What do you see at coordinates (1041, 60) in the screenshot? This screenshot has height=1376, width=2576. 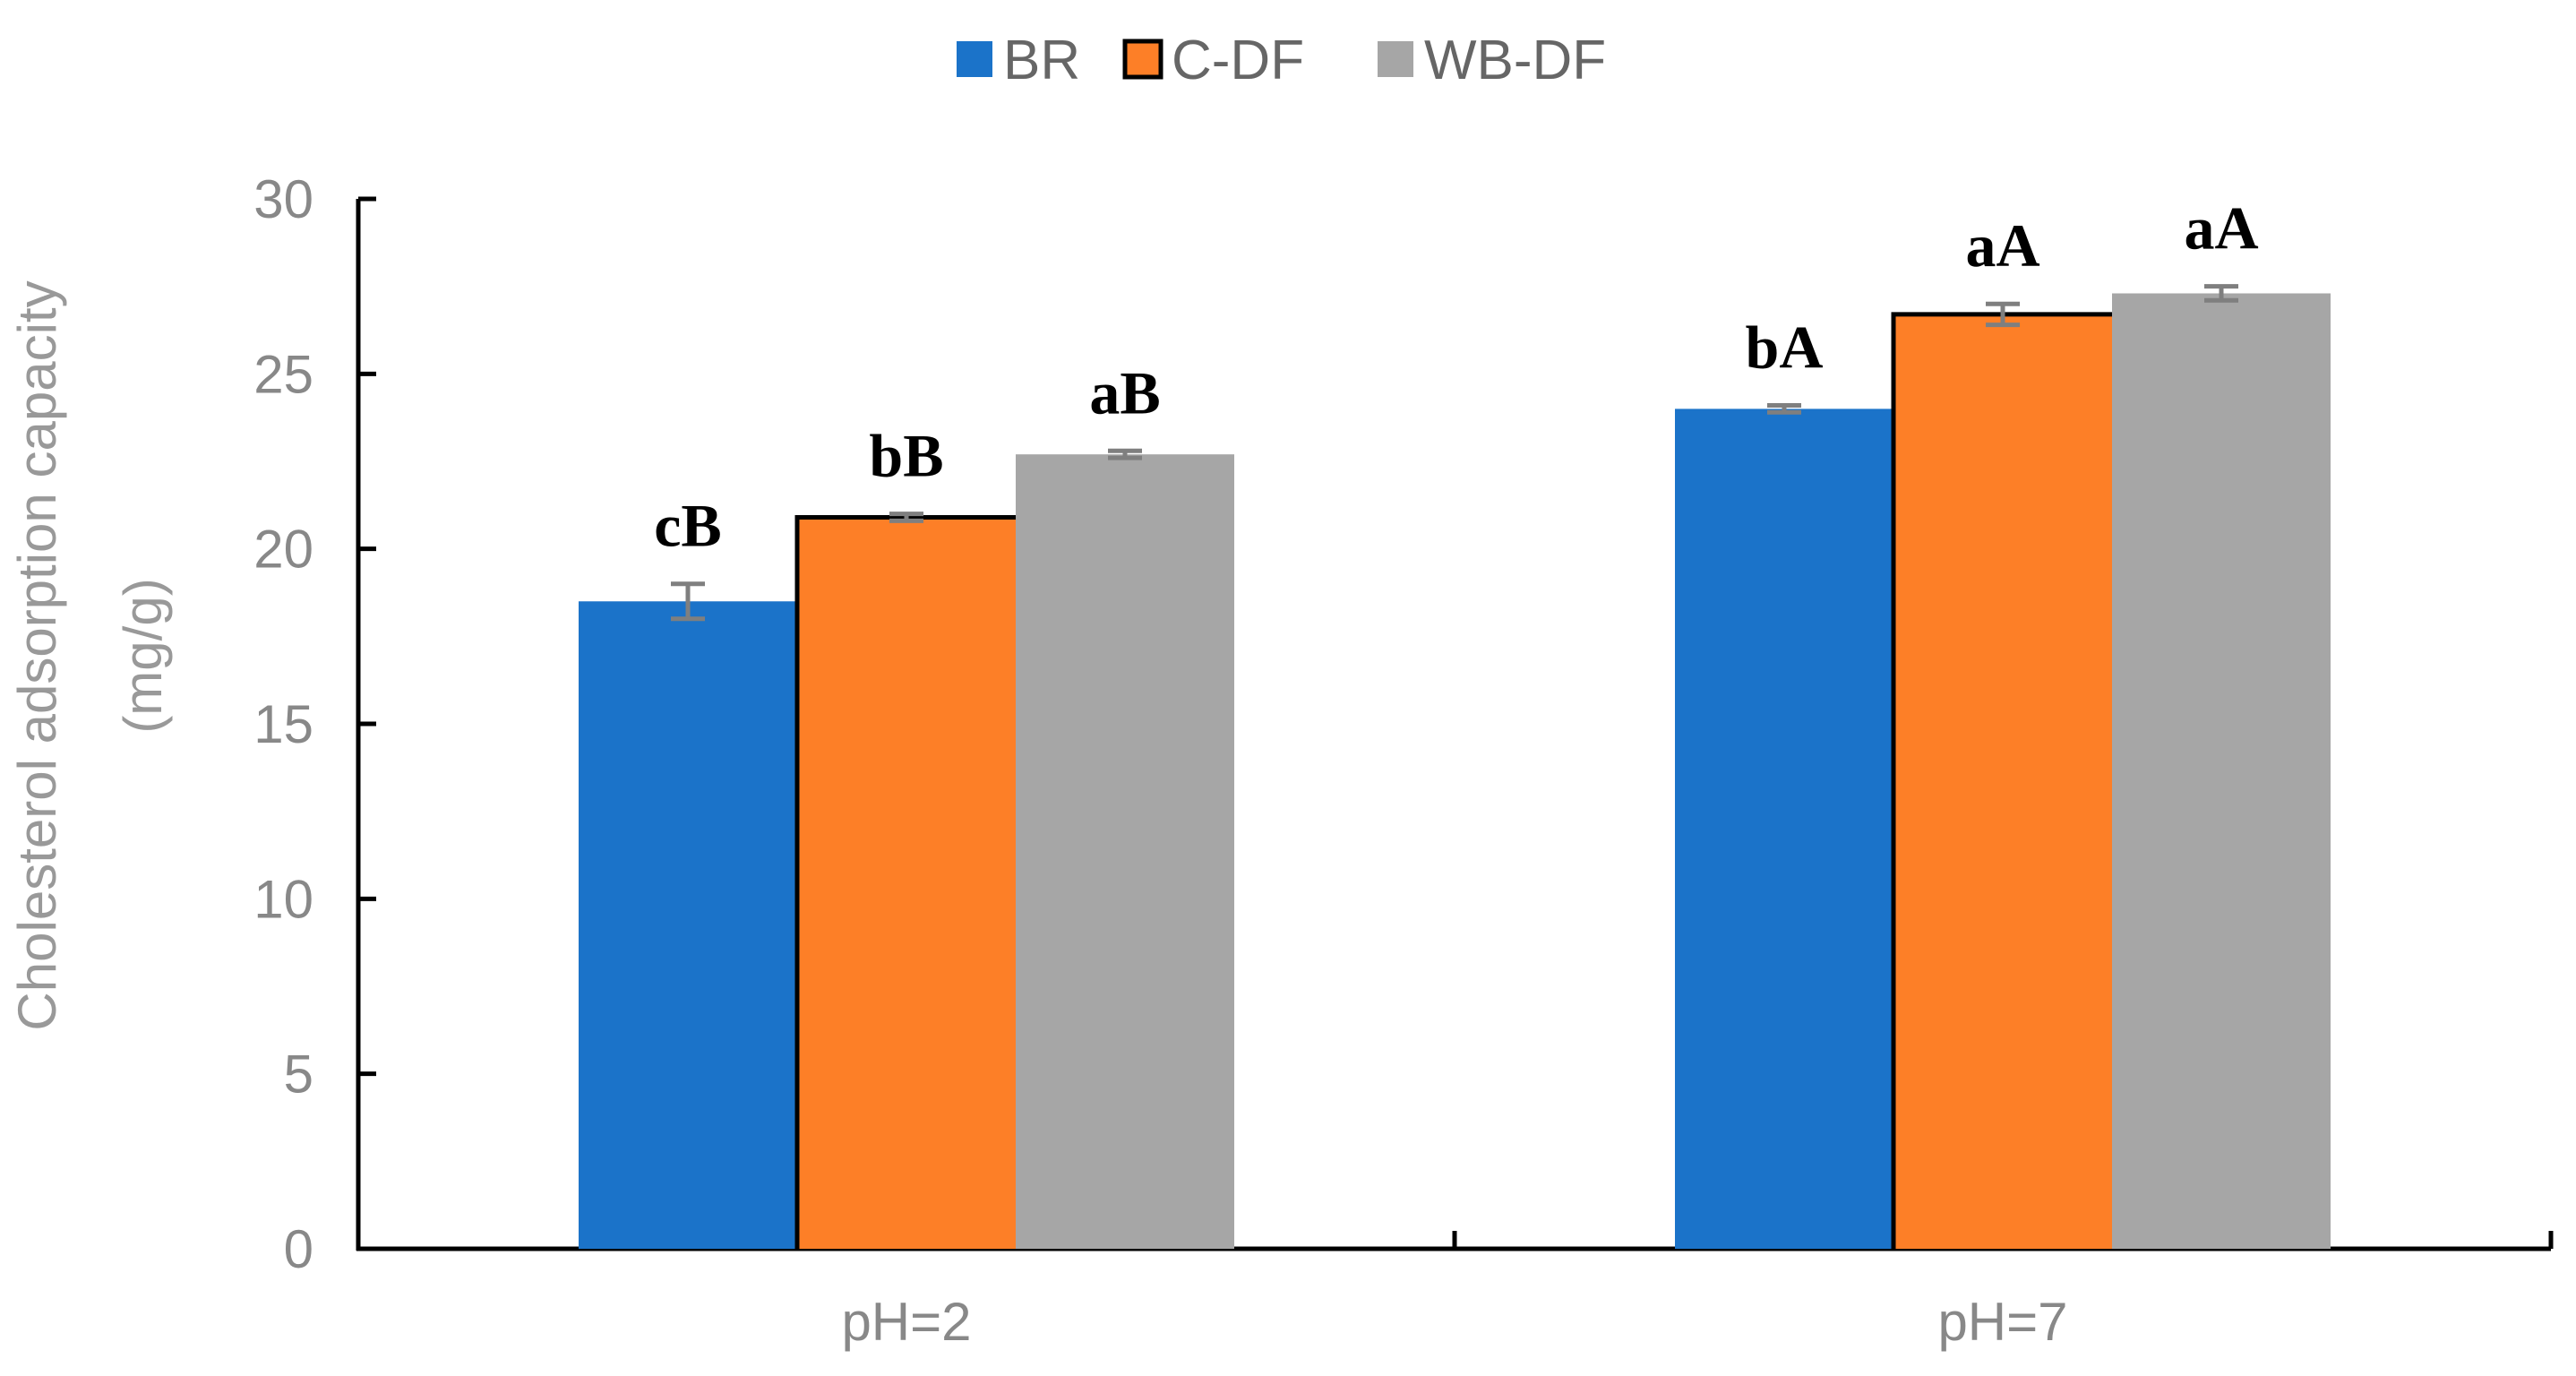 I see `legend-label-br: BR` at bounding box center [1041, 60].